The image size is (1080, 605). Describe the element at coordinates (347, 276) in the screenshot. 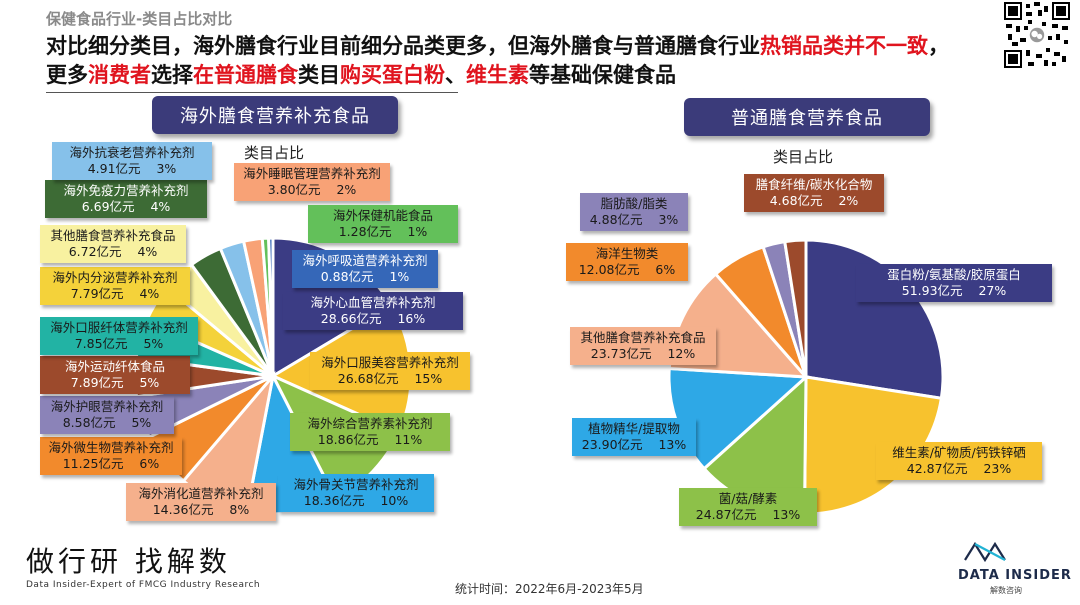

I see `slice-label-value: 0.88亿元` at that location.